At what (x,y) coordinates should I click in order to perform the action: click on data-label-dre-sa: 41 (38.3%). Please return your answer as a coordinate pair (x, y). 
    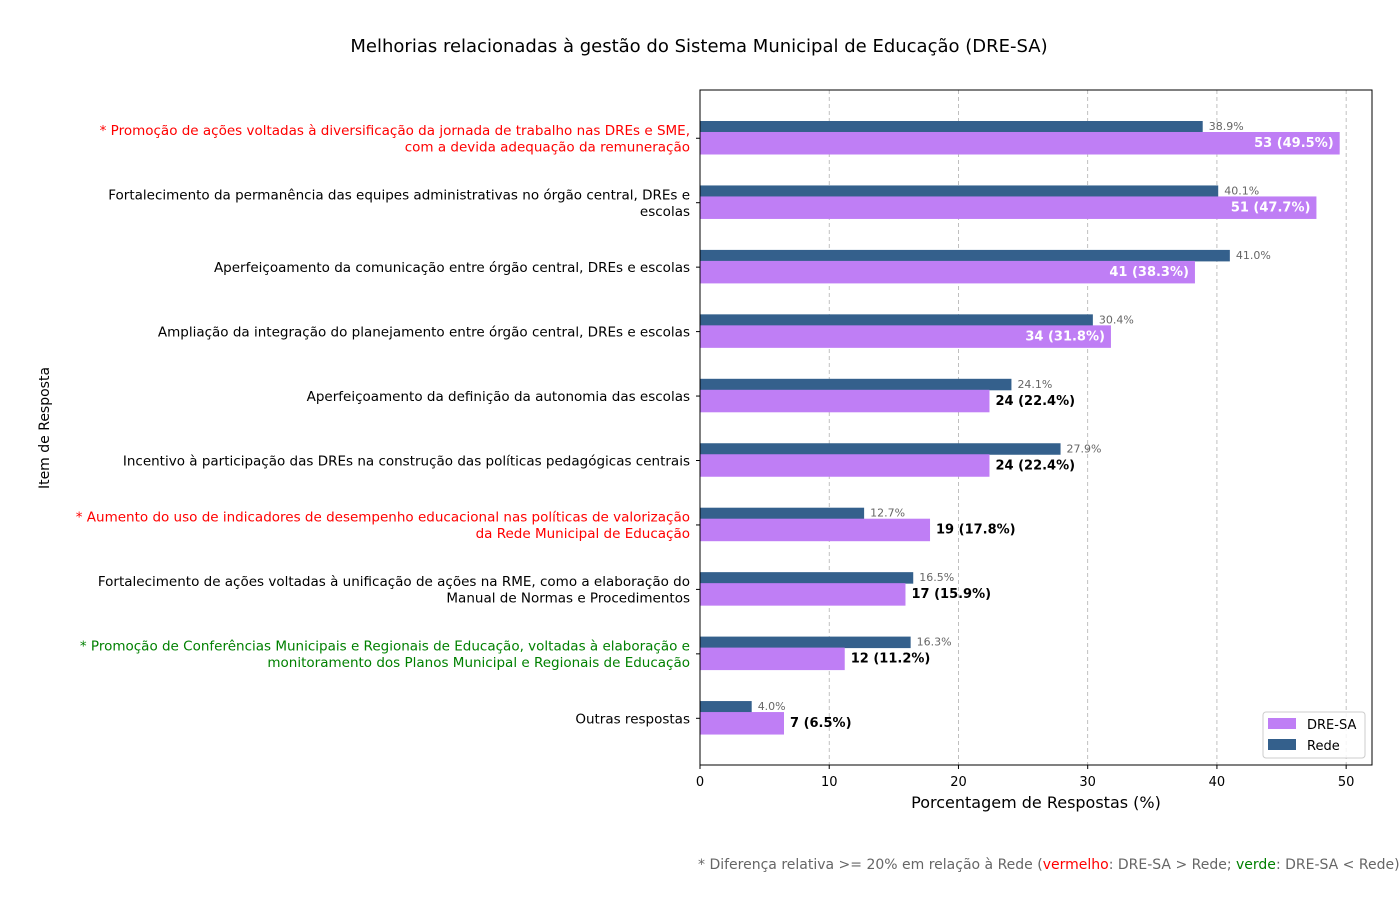
    Looking at the image, I should click on (1149, 272).